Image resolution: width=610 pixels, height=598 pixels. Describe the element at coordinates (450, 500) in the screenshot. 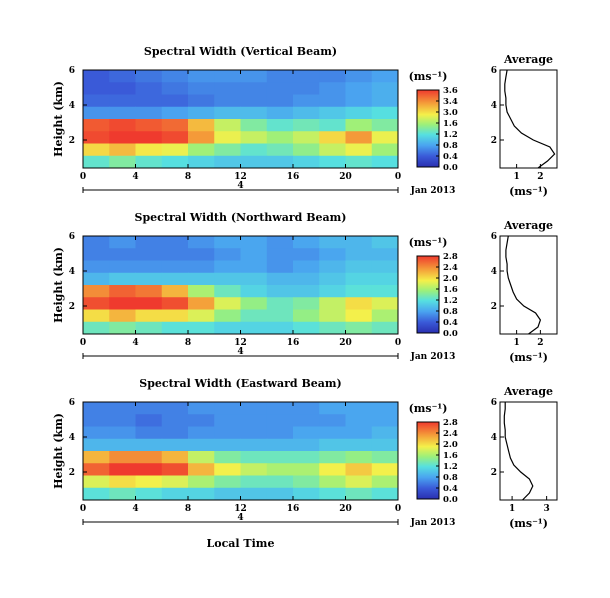

I see `colorbar-tick-label: 0.0` at that location.